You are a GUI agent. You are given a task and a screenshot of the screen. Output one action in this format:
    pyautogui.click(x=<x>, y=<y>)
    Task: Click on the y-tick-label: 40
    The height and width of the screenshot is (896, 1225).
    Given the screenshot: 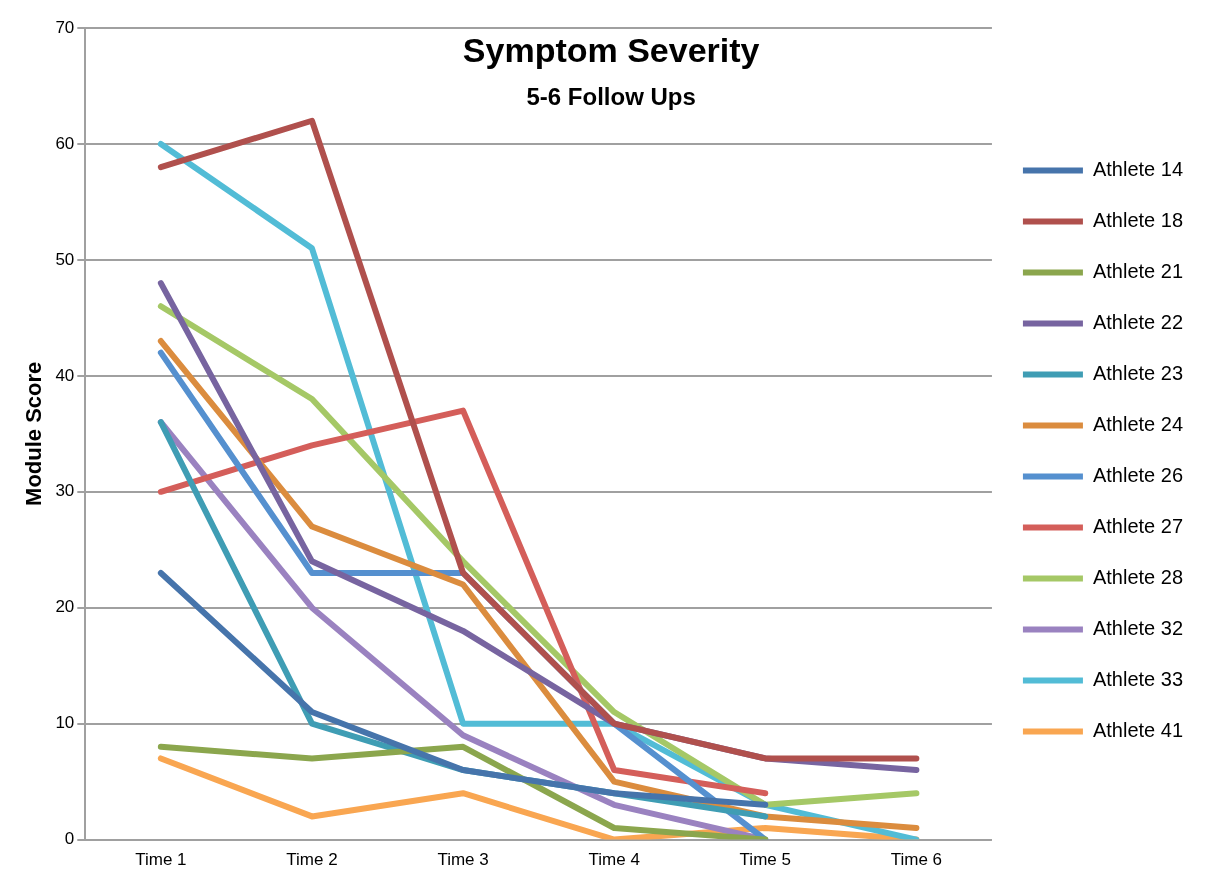 What is the action you would take?
    pyautogui.click(x=65, y=375)
    